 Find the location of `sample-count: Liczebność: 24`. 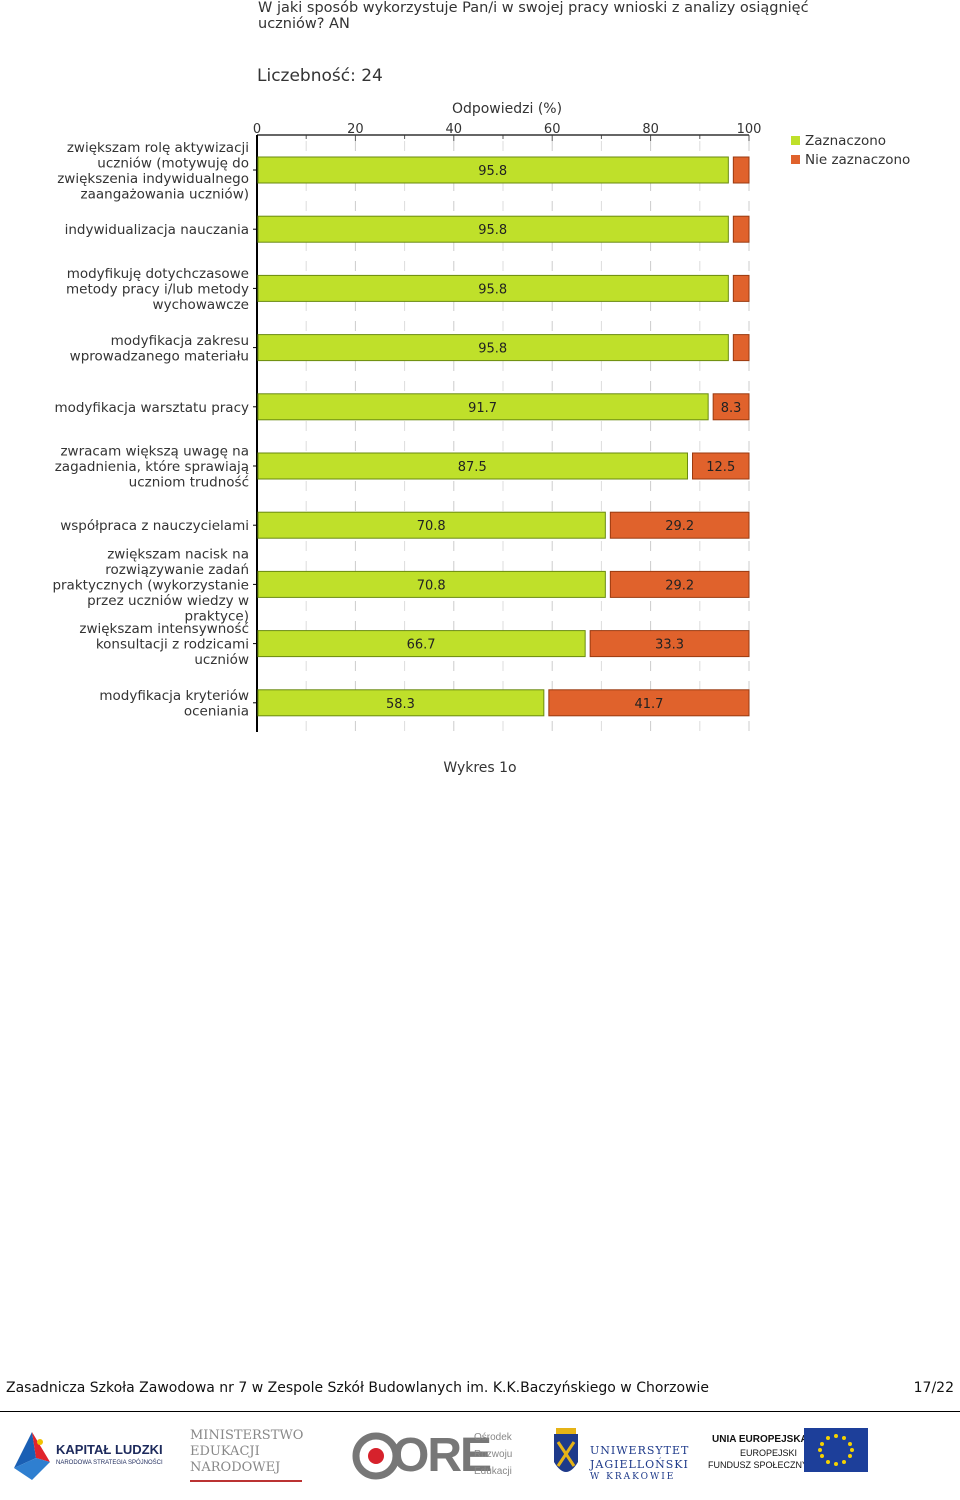

sample-count: Liczebność: 24 is located at coordinates (320, 76).